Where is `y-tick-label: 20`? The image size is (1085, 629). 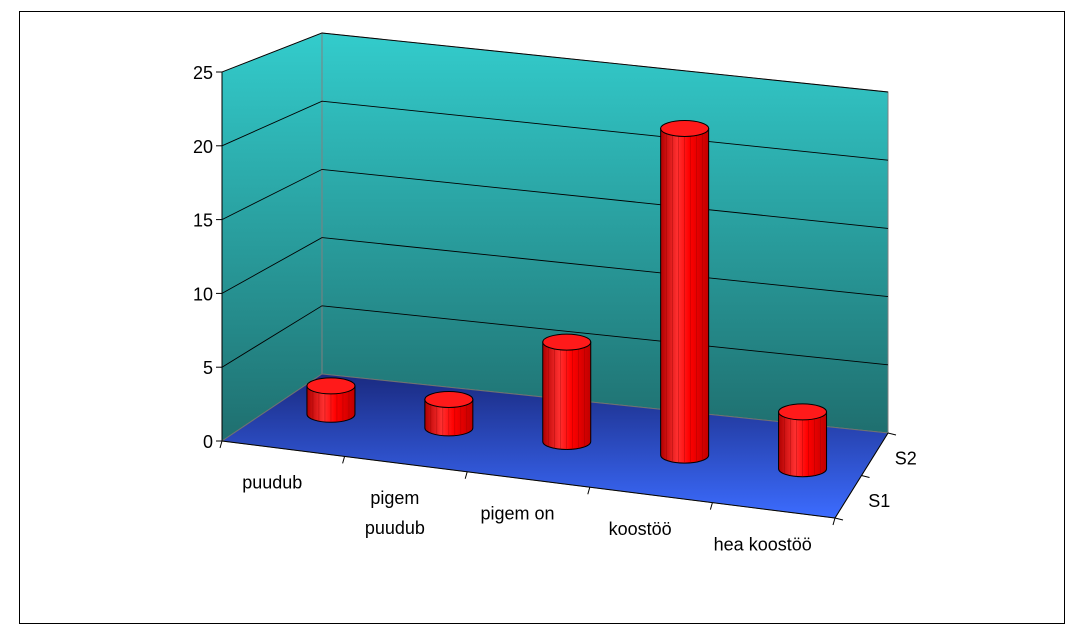
y-tick-label: 20 is located at coordinates (203, 147).